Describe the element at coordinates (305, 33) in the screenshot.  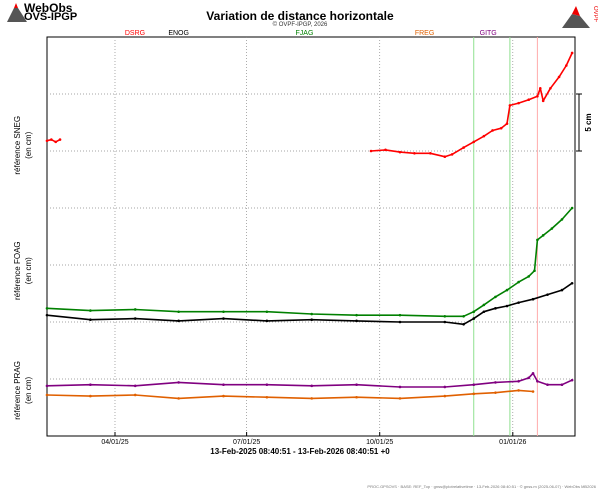
I see `station-marker-label: FJAG` at that location.